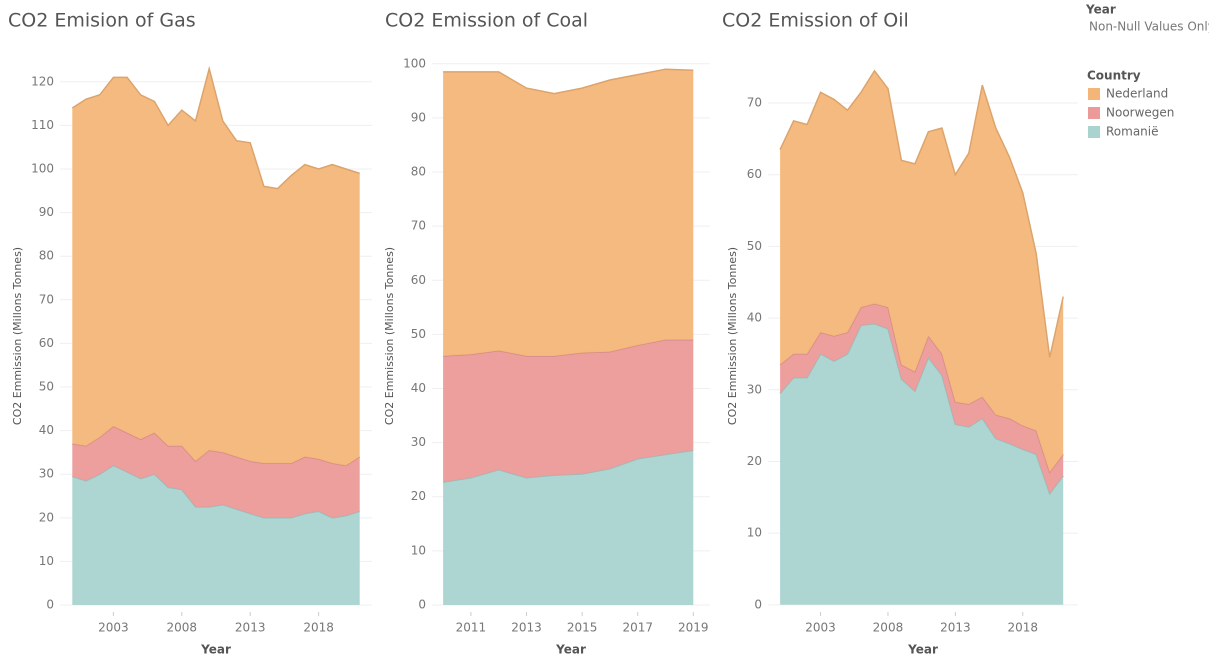 The image size is (1209, 664). What do you see at coordinates (42, 81) in the screenshot?
I see `y-tick-label: 120` at bounding box center [42, 81].